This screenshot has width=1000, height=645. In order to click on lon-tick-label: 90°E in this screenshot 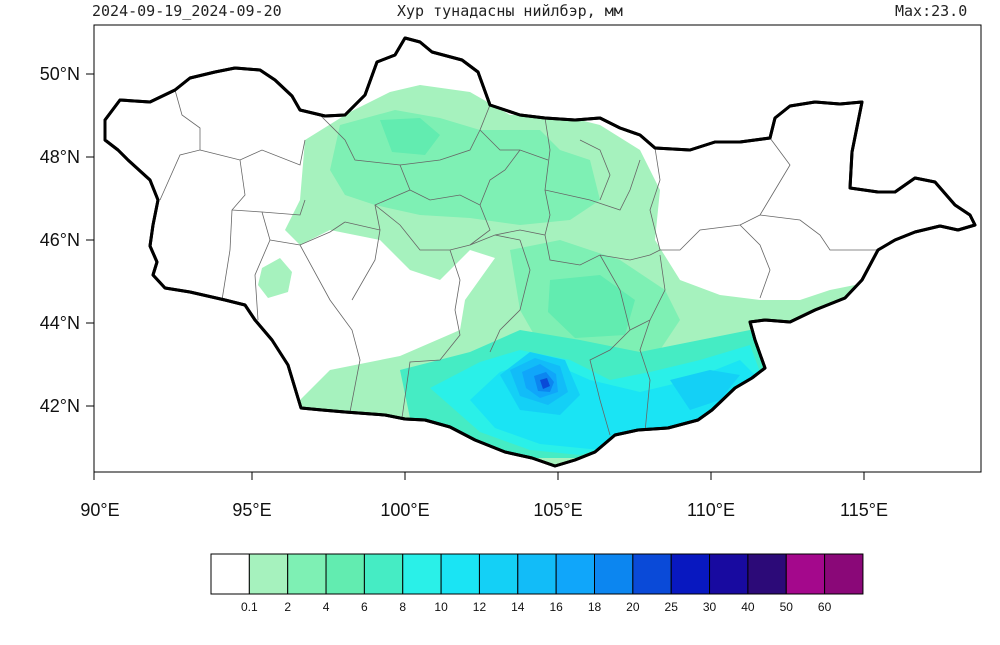, I will do `click(99, 510)`.